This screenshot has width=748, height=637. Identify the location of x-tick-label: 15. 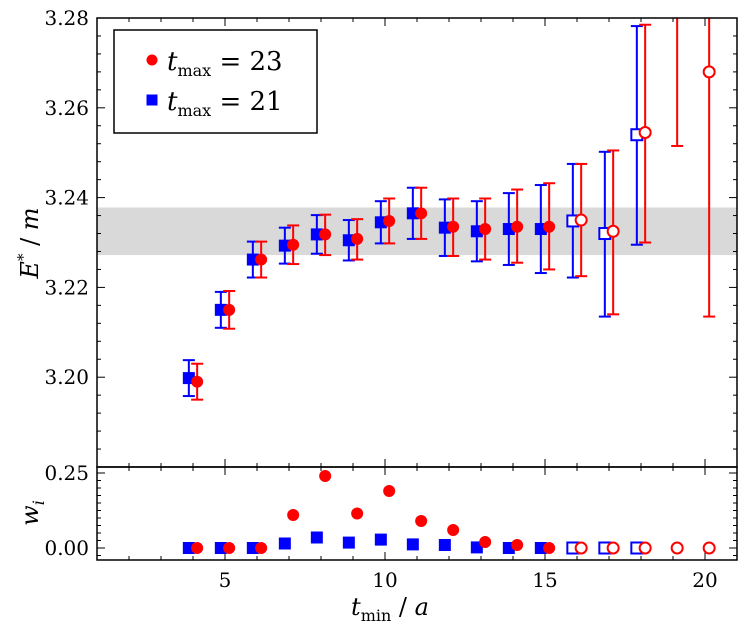
(544, 580).